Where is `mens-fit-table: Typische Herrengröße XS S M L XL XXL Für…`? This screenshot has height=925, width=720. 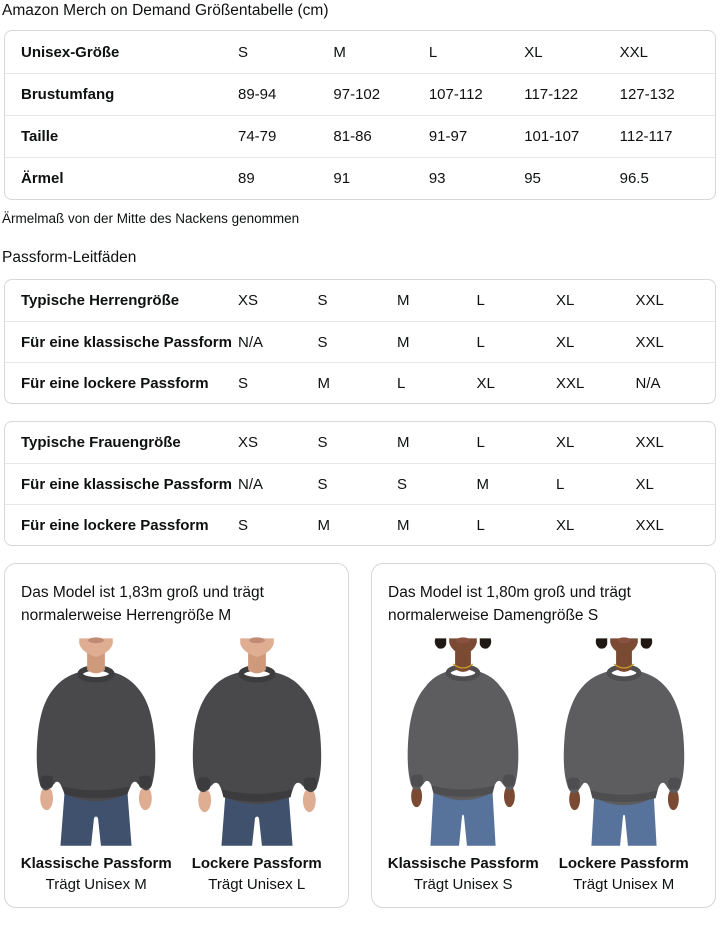
mens-fit-table: Typische Herrengröße XS S M L XL XXL Für… is located at coordinates (360, 341).